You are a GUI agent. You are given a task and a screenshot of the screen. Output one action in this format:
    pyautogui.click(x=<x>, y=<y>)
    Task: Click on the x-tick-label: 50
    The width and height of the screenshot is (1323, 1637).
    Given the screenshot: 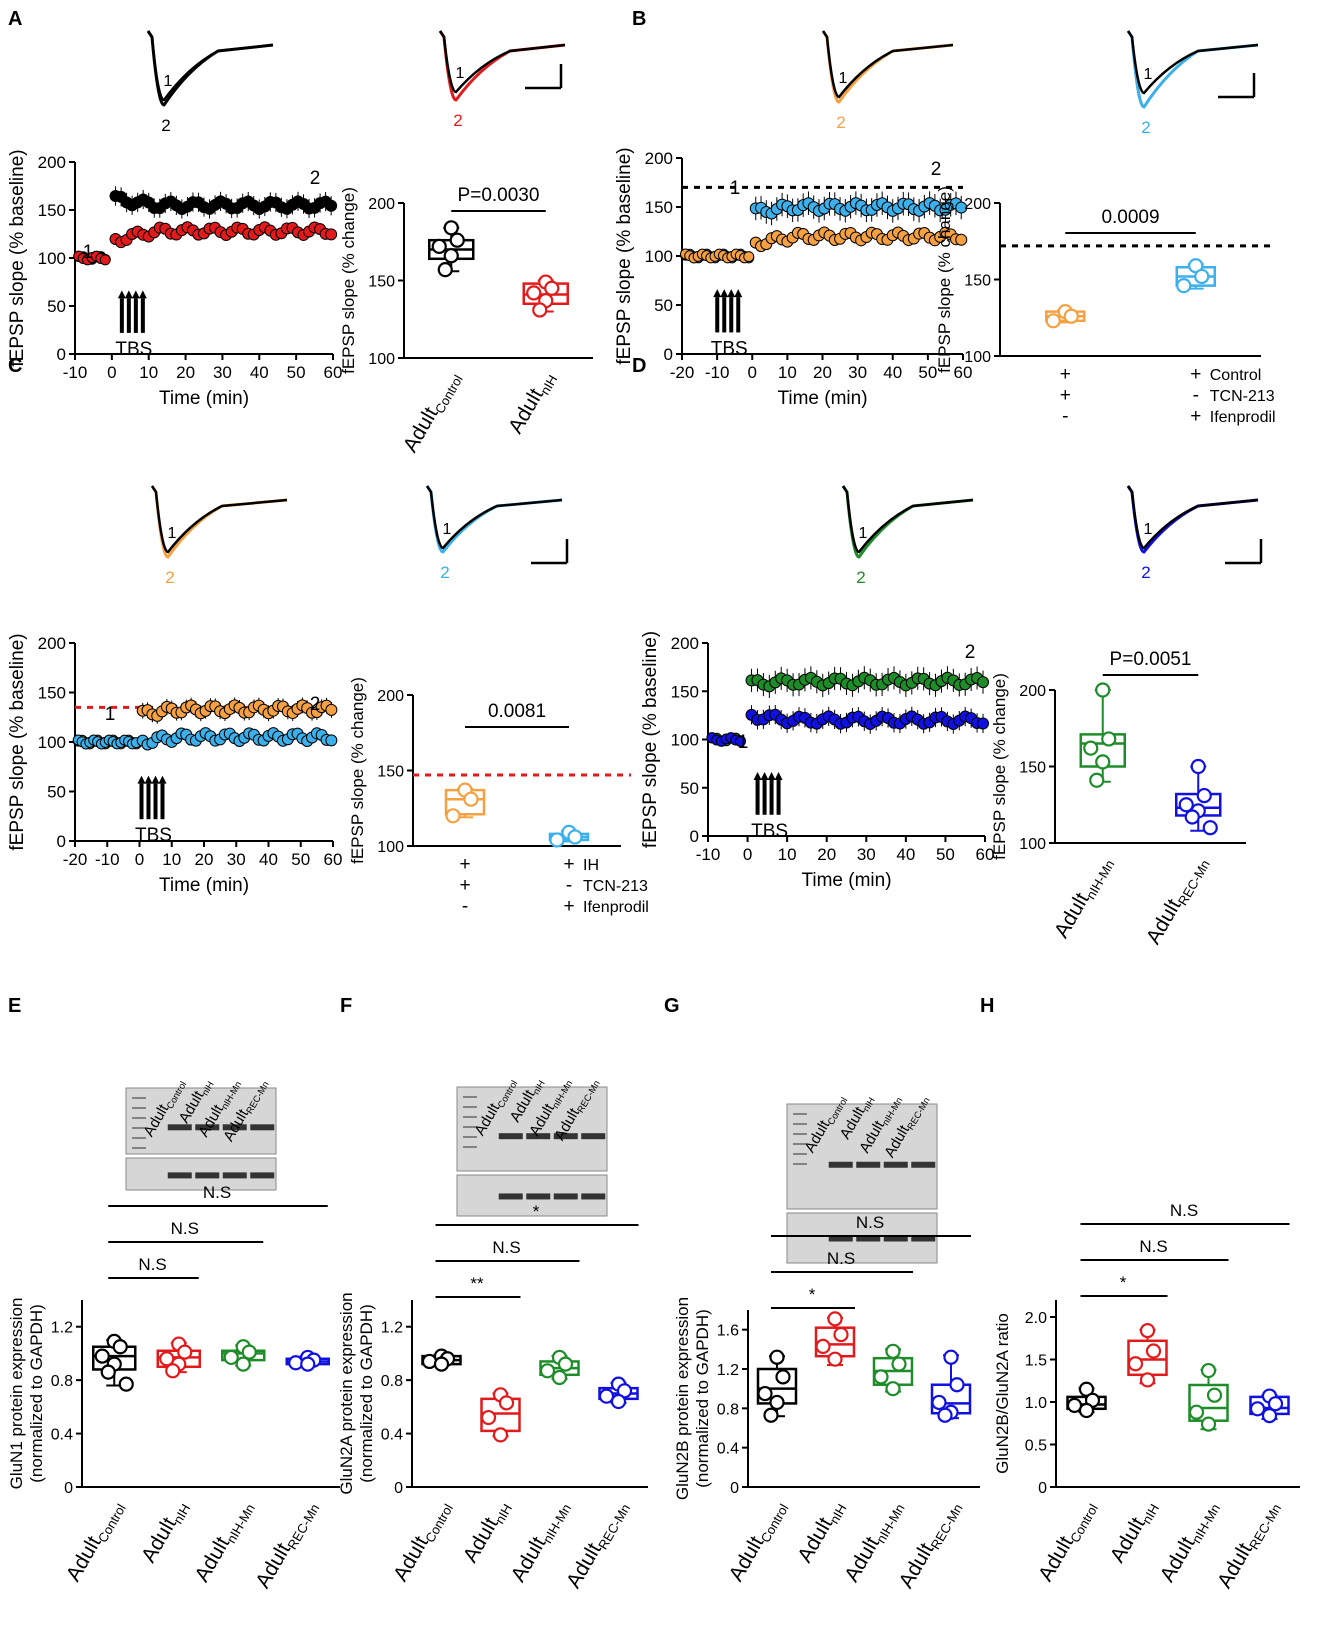 What is the action you would take?
    pyautogui.click(x=945, y=854)
    